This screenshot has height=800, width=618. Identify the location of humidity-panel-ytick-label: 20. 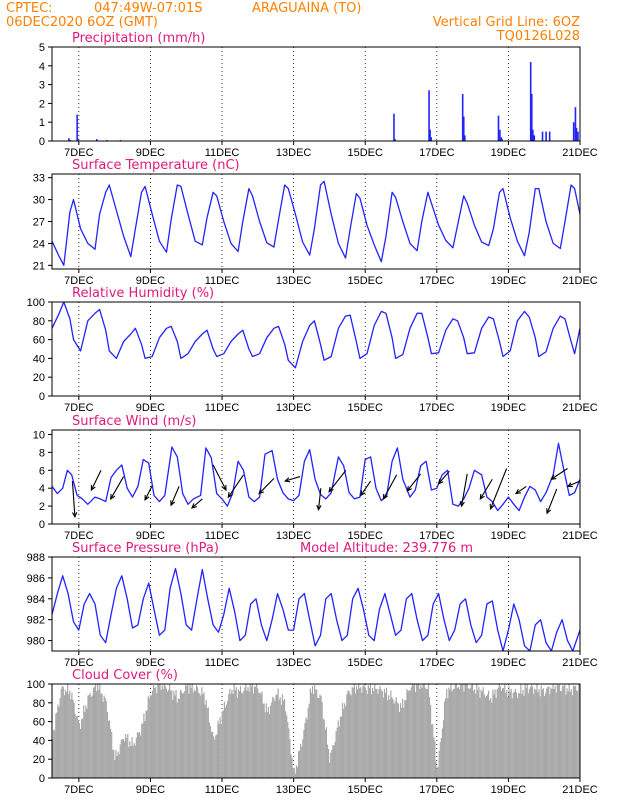
(39, 378).